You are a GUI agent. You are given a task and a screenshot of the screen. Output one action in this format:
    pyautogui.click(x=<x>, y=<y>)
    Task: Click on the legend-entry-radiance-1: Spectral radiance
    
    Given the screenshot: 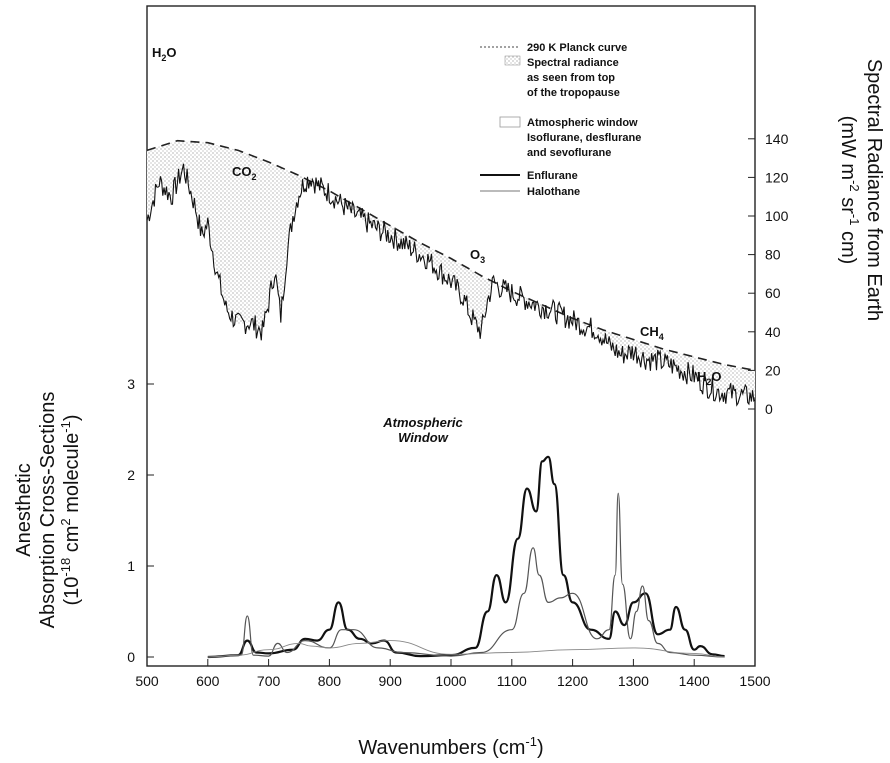 What is the action you would take?
    pyautogui.click(x=573, y=63)
    